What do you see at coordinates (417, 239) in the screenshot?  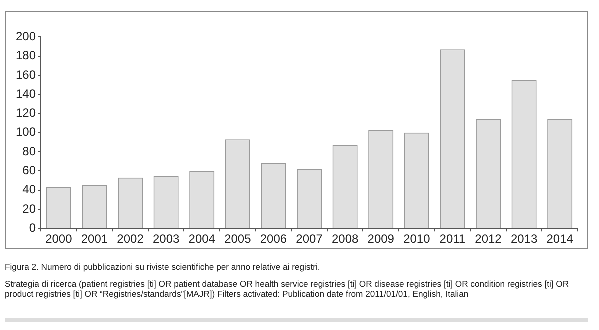 I see `x-tick-label: 2010` at bounding box center [417, 239].